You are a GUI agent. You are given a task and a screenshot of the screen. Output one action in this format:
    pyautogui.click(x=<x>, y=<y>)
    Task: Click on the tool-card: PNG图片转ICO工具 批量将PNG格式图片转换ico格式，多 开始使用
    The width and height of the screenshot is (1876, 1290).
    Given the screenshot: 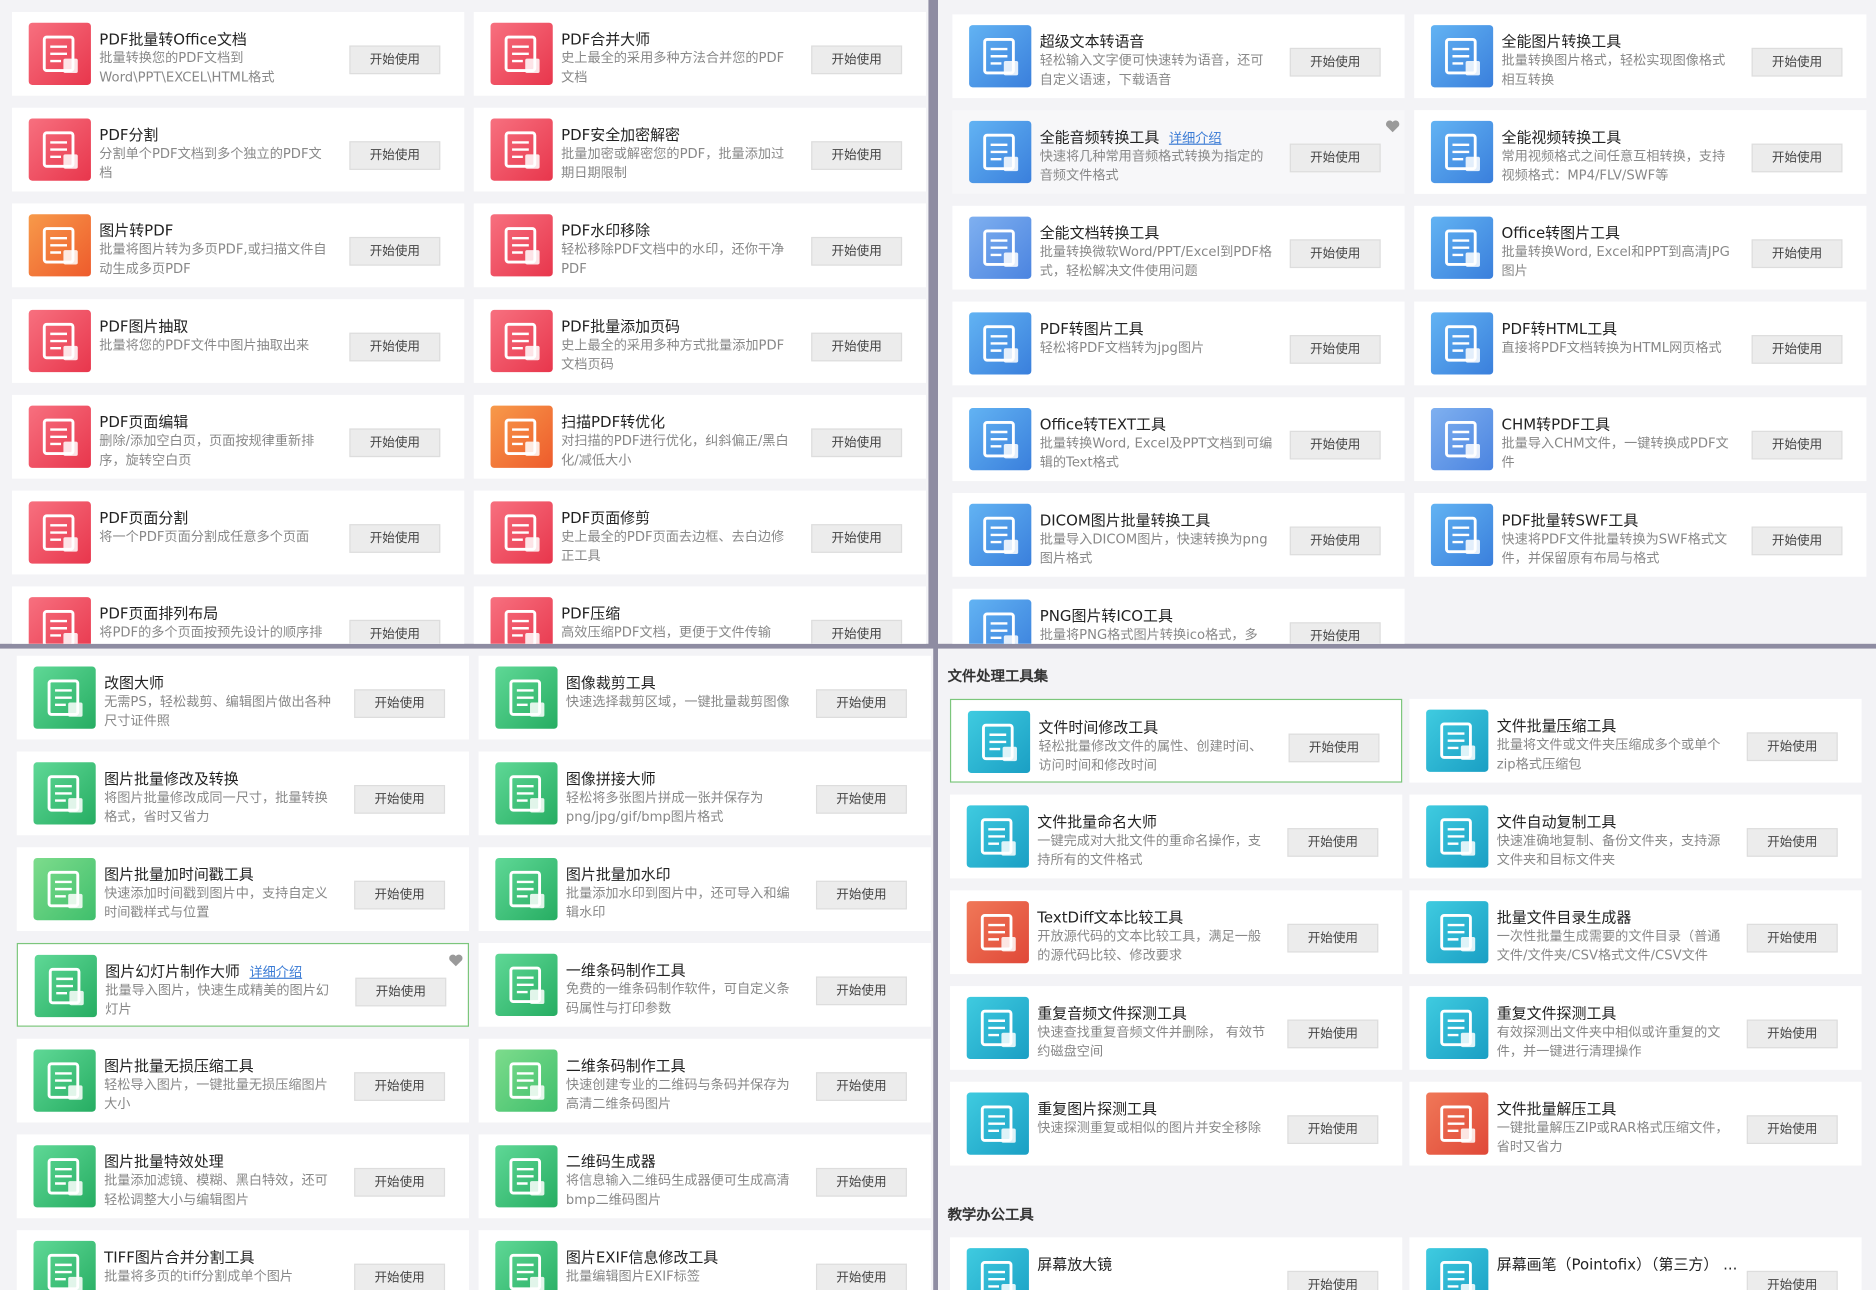 What is the action you would take?
    pyautogui.click(x=1178, y=616)
    